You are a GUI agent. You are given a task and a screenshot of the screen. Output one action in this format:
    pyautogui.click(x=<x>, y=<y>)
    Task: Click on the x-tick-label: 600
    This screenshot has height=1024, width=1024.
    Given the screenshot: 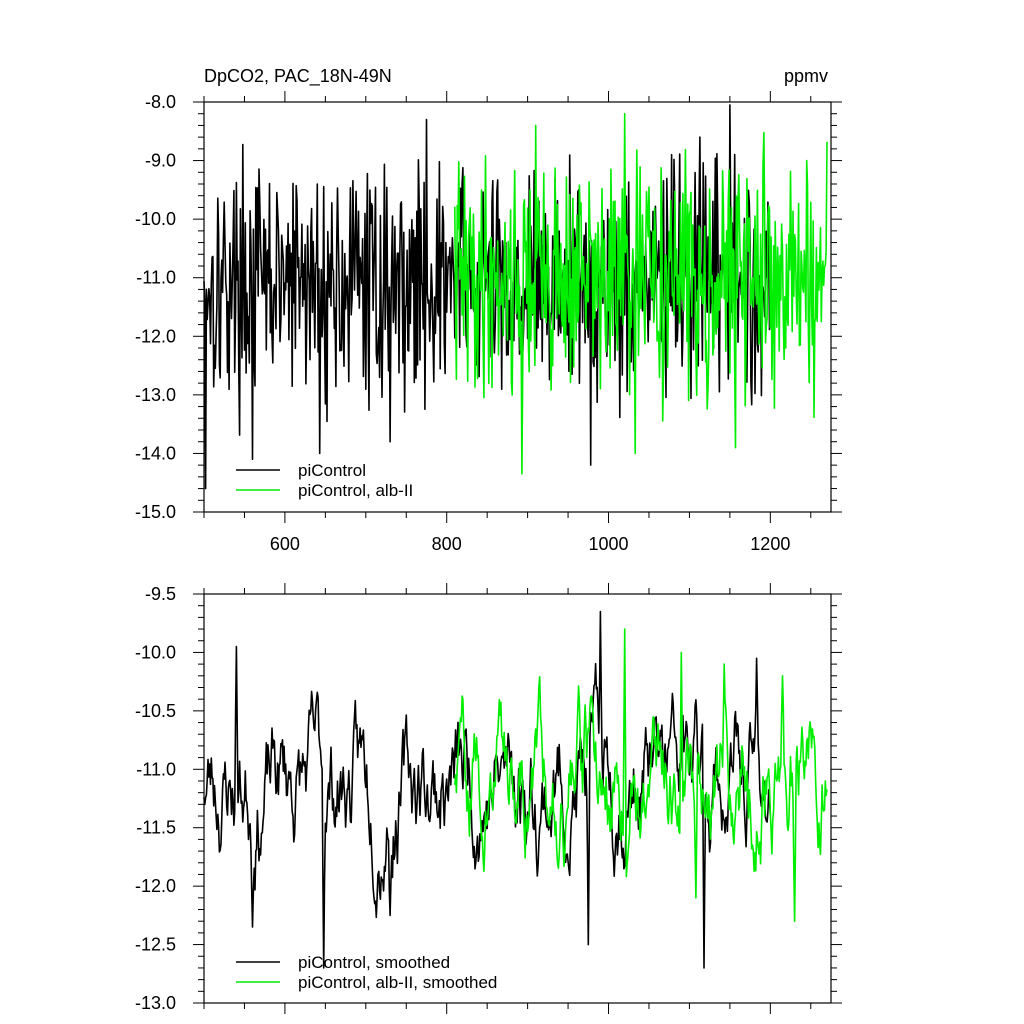 What is the action you would take?
    pyautogui.click(x=285, y=544)
    